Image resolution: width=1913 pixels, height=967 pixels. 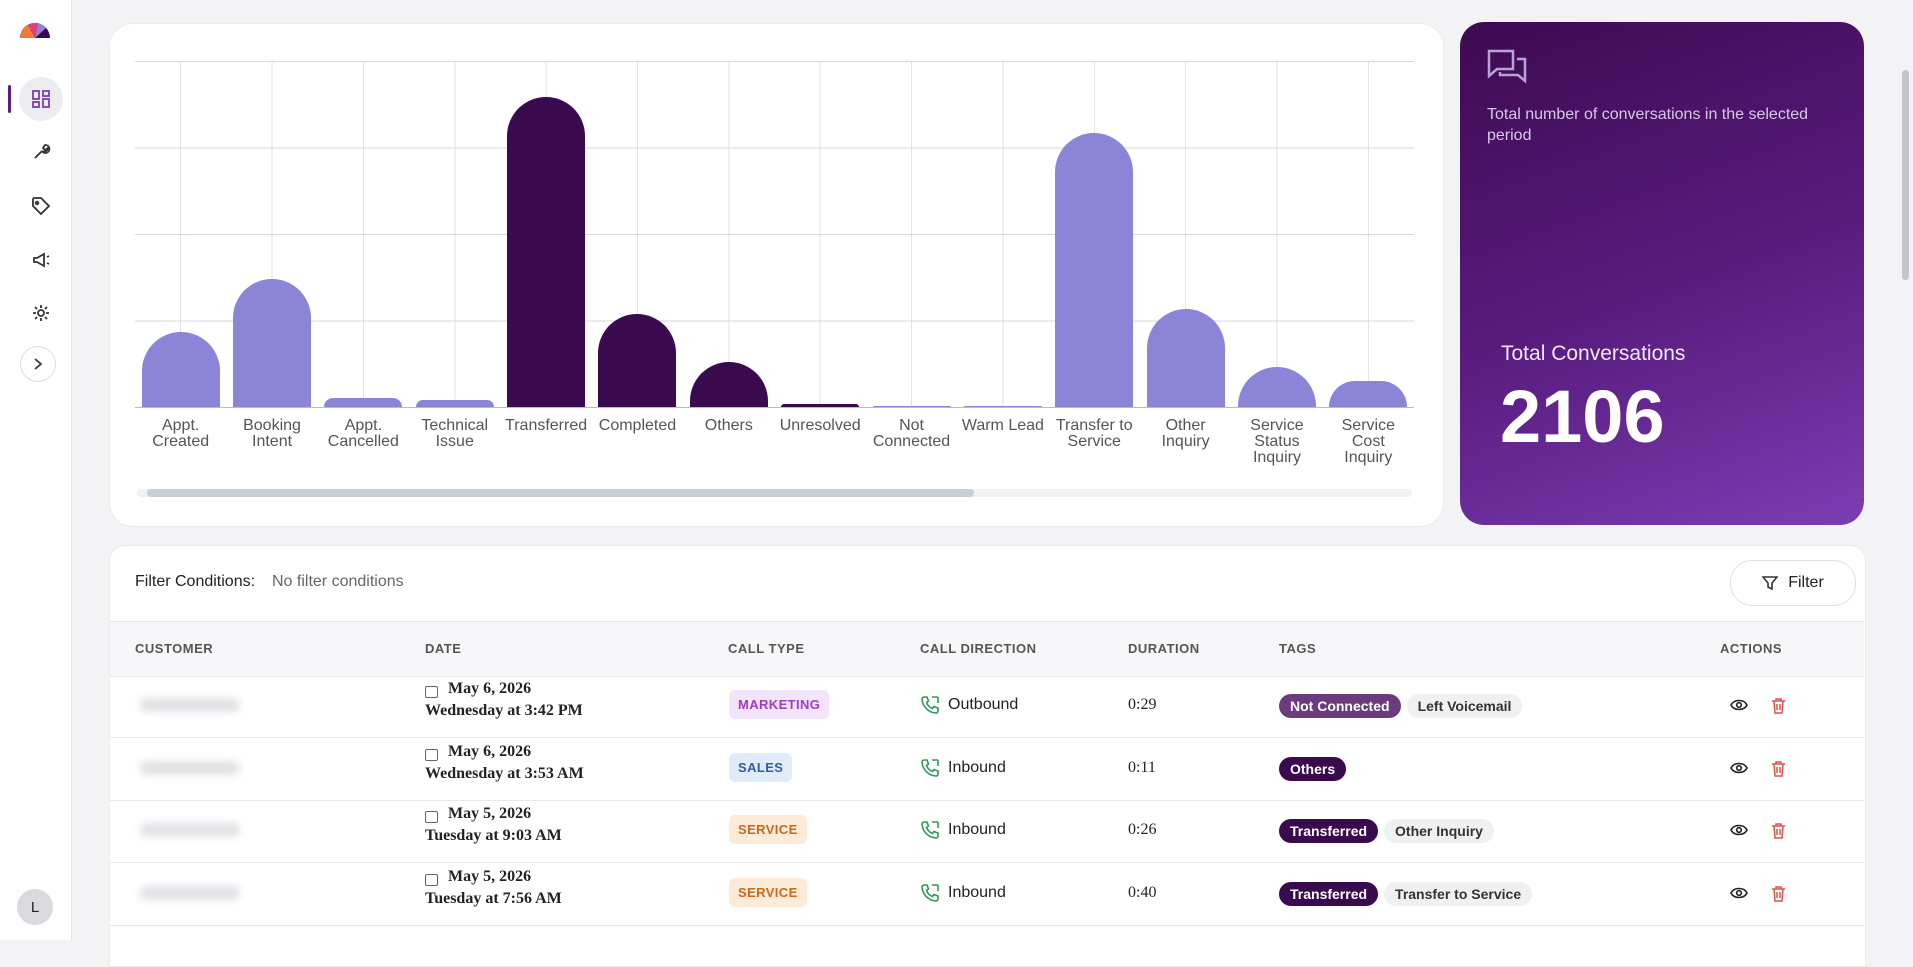 What do you see at coordinates (983, 704) in the screenshot?
I see `direction: Outbound` at bounding box center [983, 704].